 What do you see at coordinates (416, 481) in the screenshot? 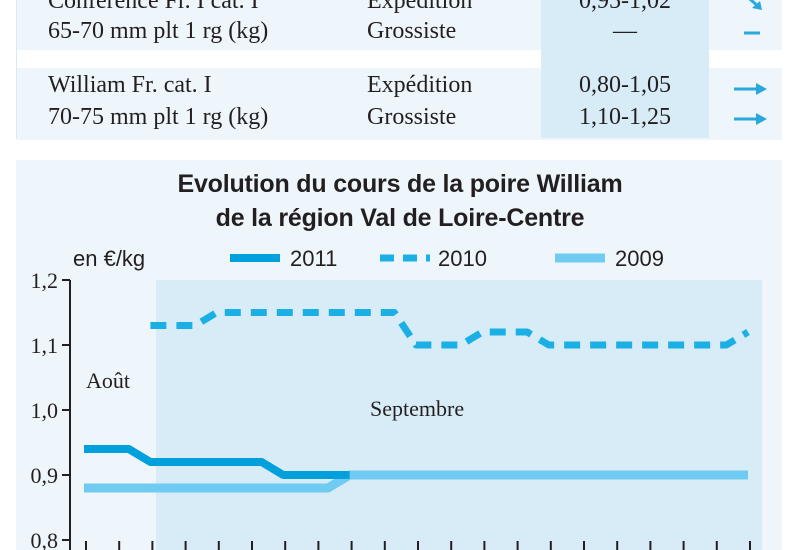
I see `series-line-2009` at bounding box center [416, 481].